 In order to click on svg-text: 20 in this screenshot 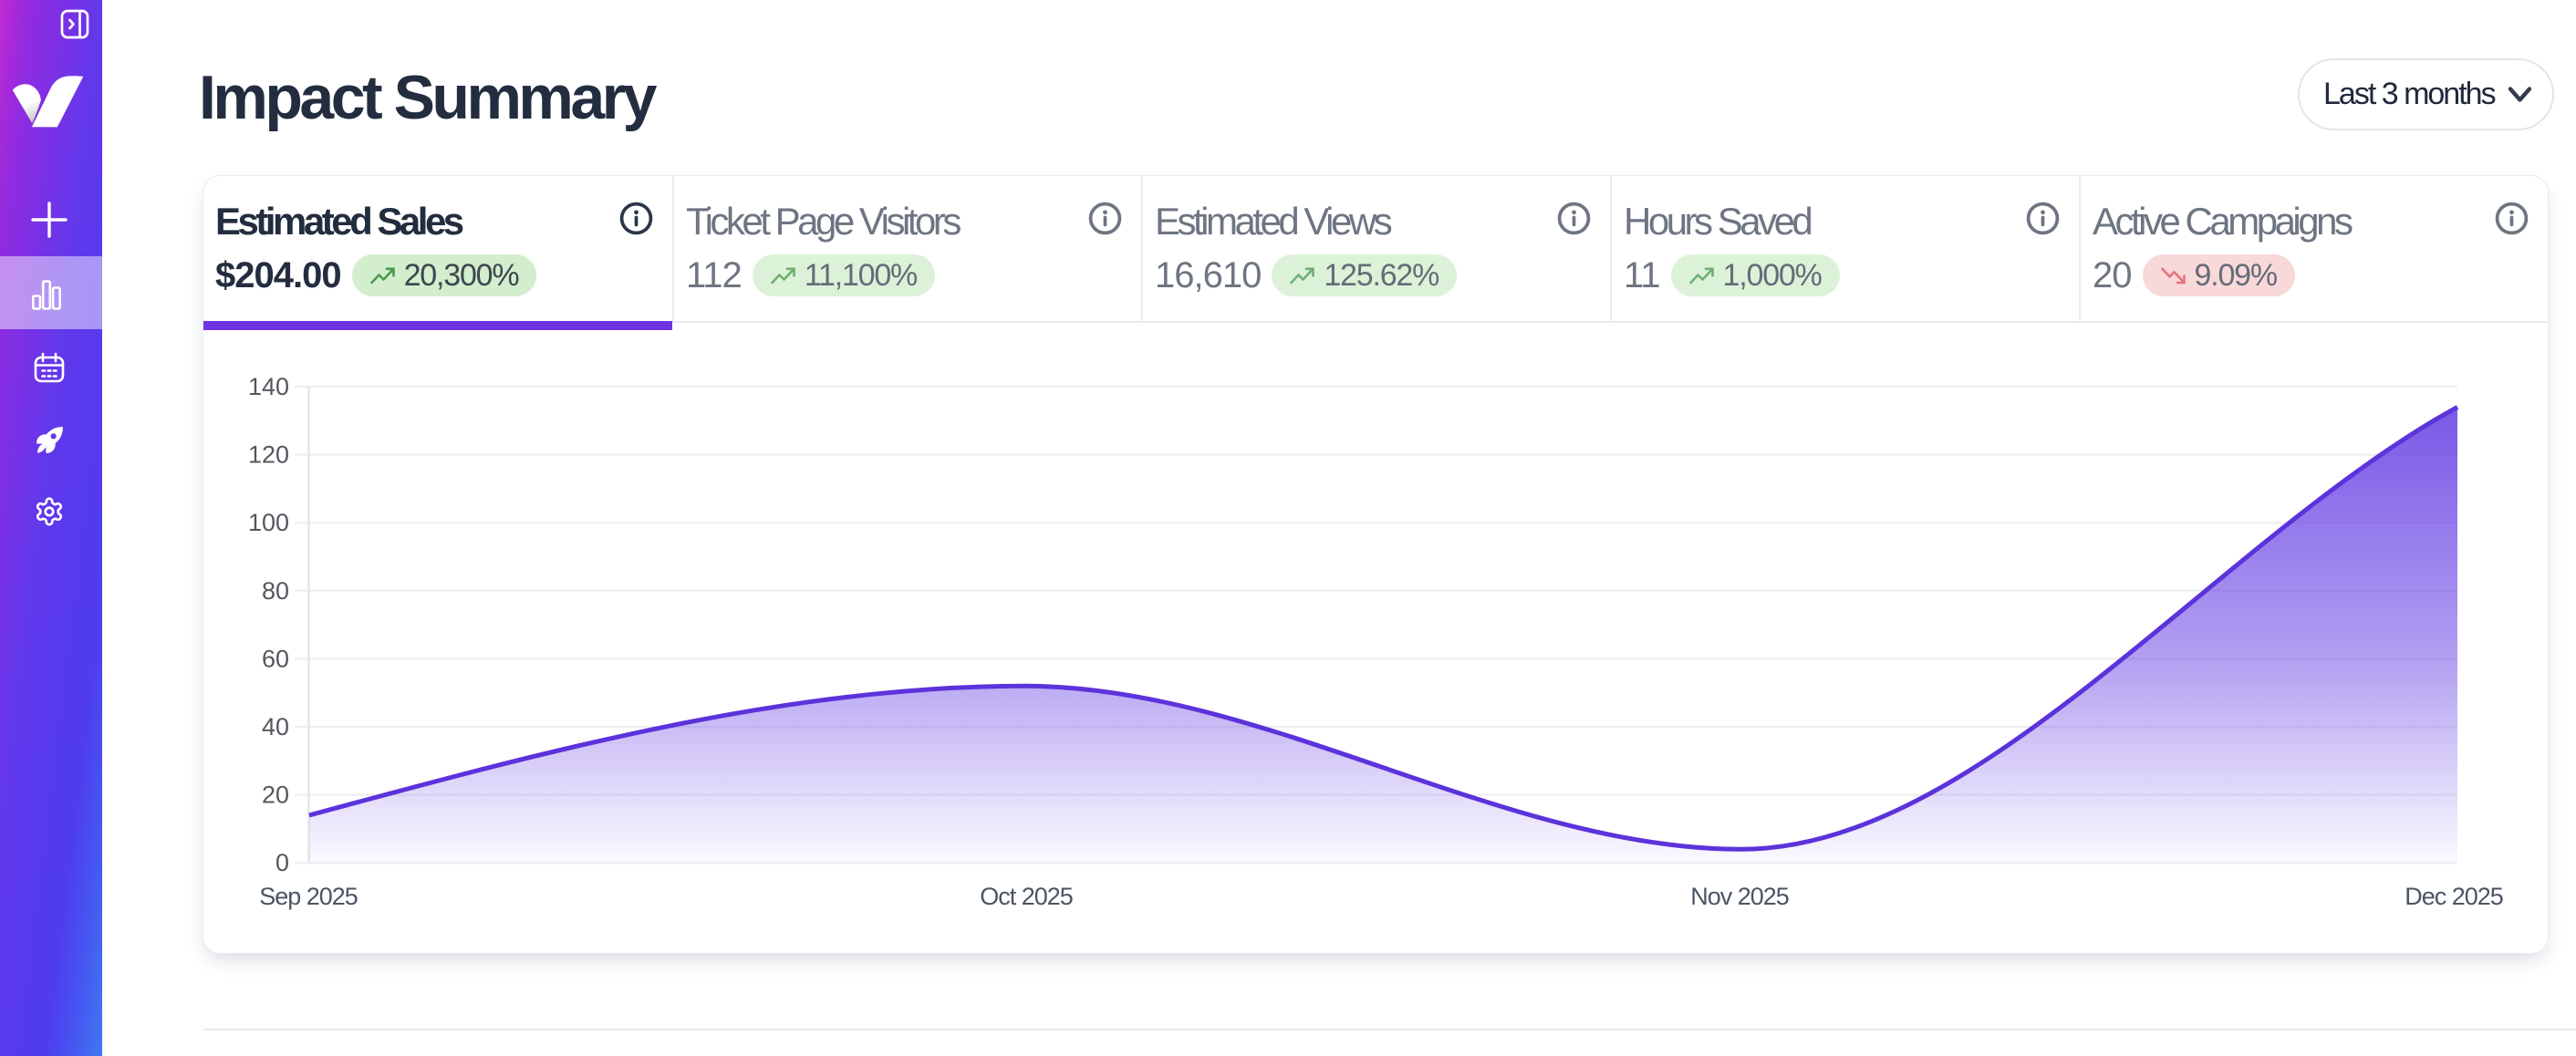, I will do `click(275, 796)`.